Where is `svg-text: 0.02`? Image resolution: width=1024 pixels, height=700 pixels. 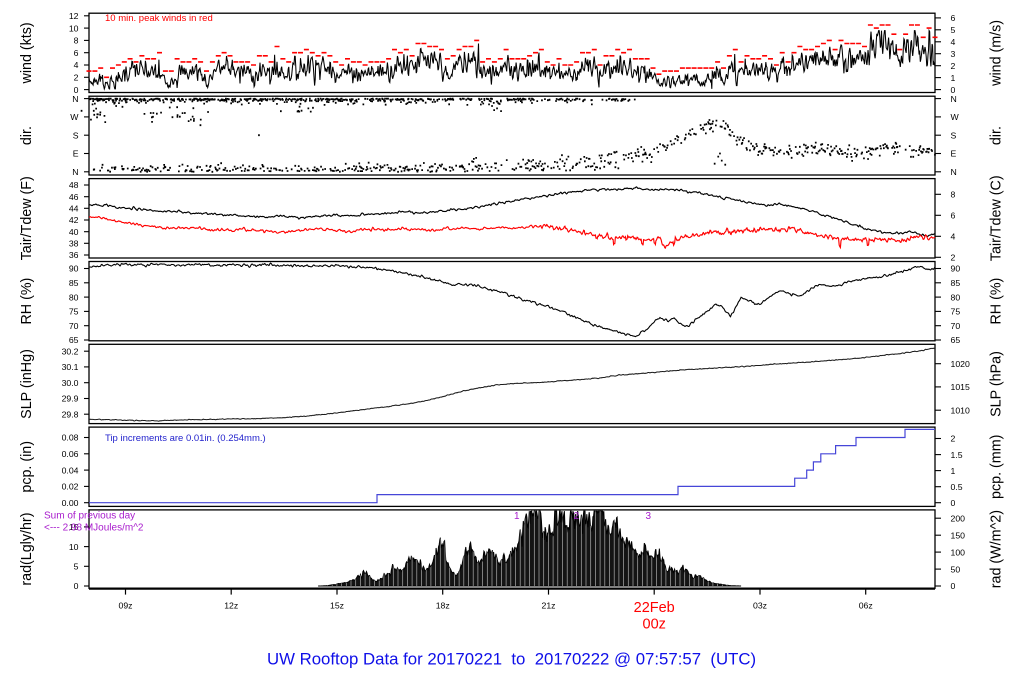 svg-text: 0.02 is located at coordinates (70, 487).